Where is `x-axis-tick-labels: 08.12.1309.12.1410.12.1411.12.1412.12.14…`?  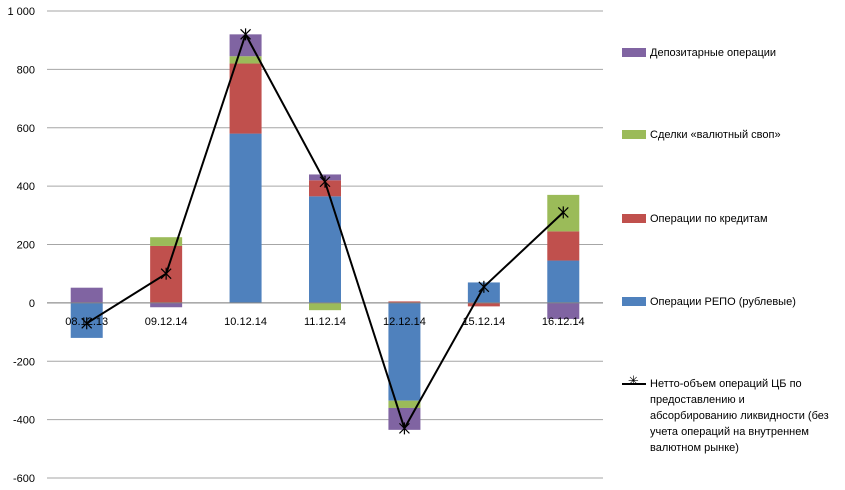
x-axis-tick-labels: 08.12.1309.12.1410.12.1411.12.1412.12.14… is located at coordinates (324, 322).